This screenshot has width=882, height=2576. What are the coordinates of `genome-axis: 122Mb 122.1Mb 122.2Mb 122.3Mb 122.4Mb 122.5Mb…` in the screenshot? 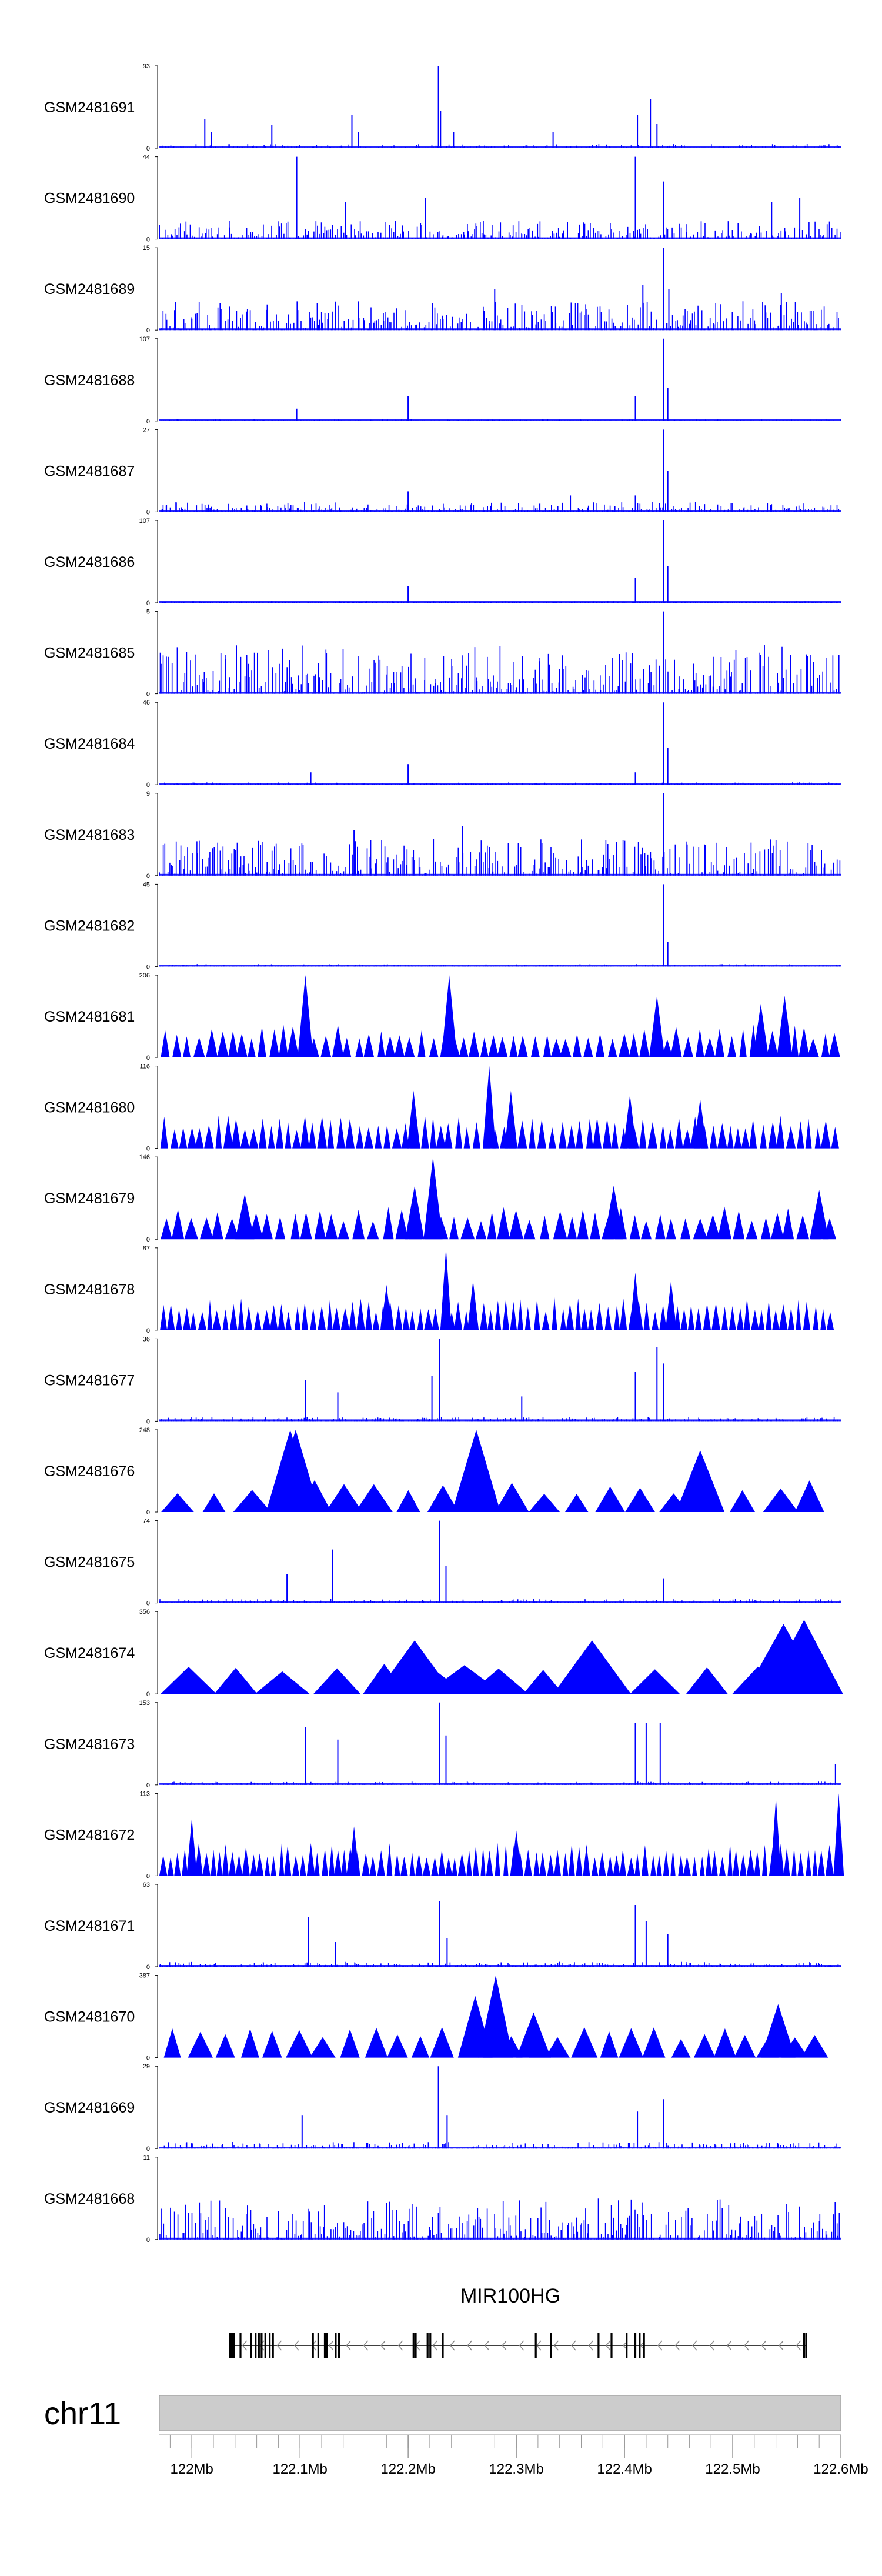 It's located at (513, 2455).